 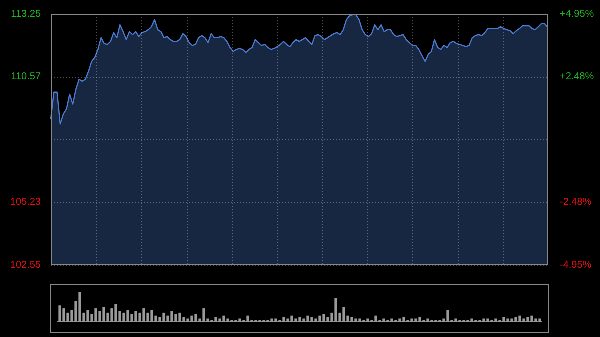 I want to click on y-tick-label: 105.23, so click(x=26, y=202).